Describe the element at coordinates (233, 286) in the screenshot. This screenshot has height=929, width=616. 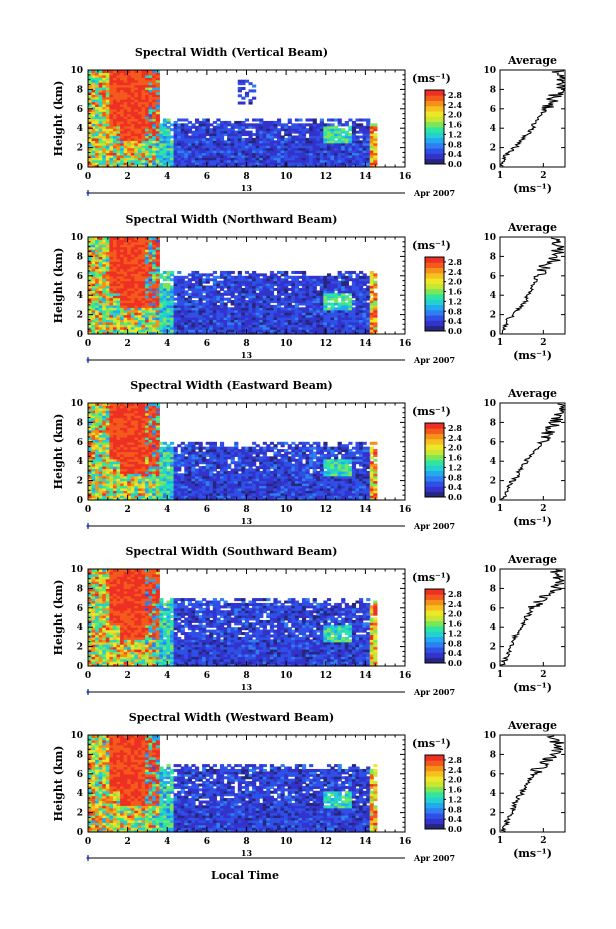
I see `heatmap-cells` at that location.